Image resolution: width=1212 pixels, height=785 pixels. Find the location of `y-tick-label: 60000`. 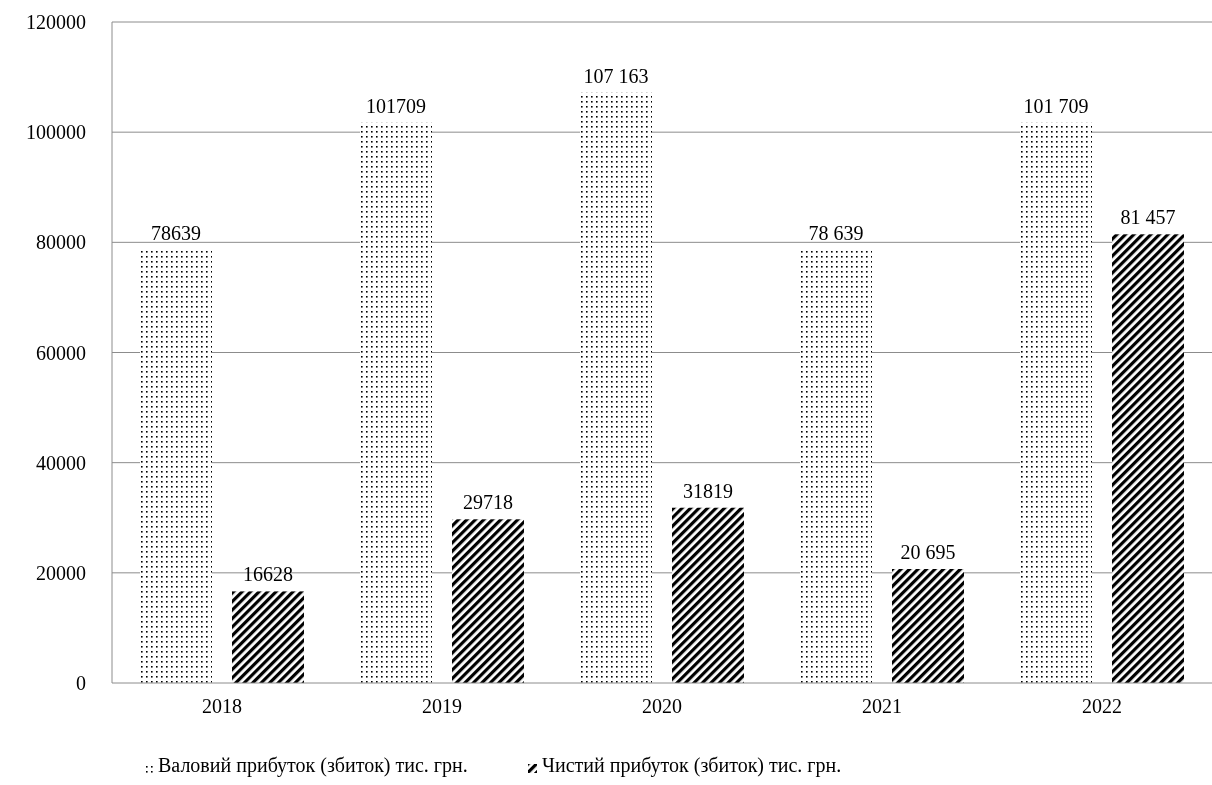

y-tick-label: 60000 is located at coordinates (61, 352).